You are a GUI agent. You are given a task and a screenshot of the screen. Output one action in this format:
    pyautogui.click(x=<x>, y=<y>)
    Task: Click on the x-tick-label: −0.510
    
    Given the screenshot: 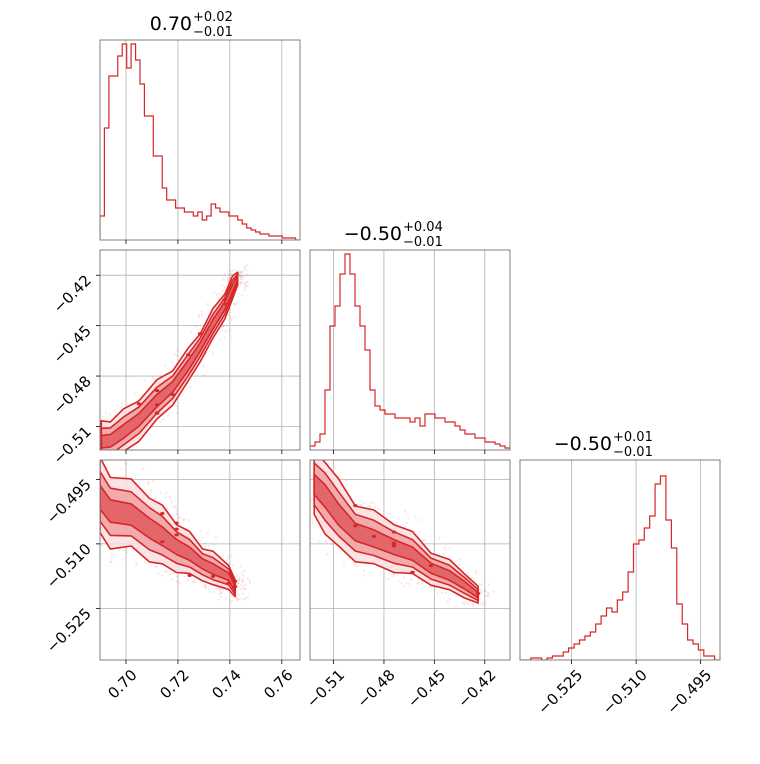 What is the action you would take?
    pyautogui.click(x=625, y=692)
    